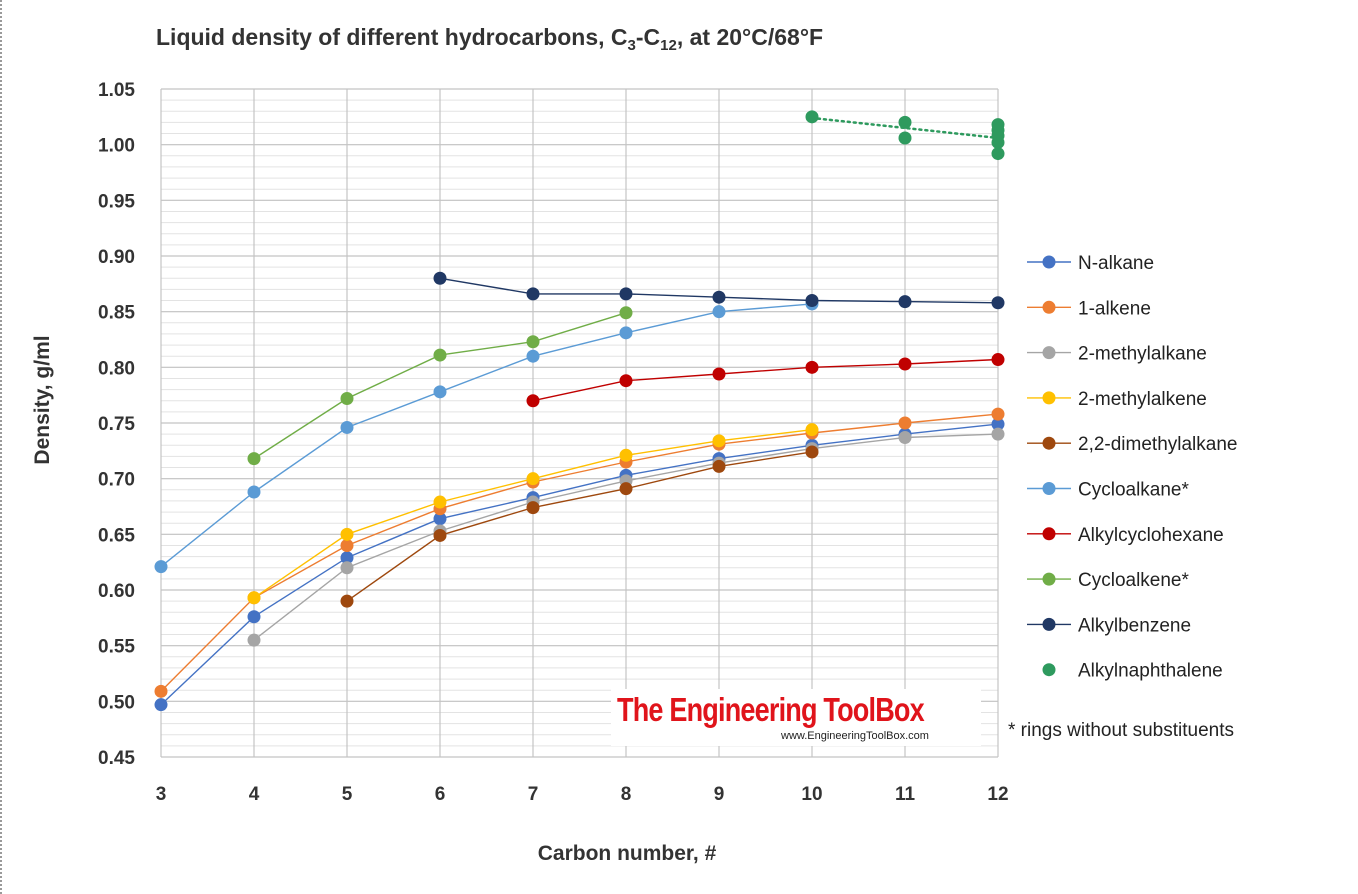 The width and height of the screenshot is (1358, 894). I want to click on series-alkylnaphthalene, so click(905, 135).